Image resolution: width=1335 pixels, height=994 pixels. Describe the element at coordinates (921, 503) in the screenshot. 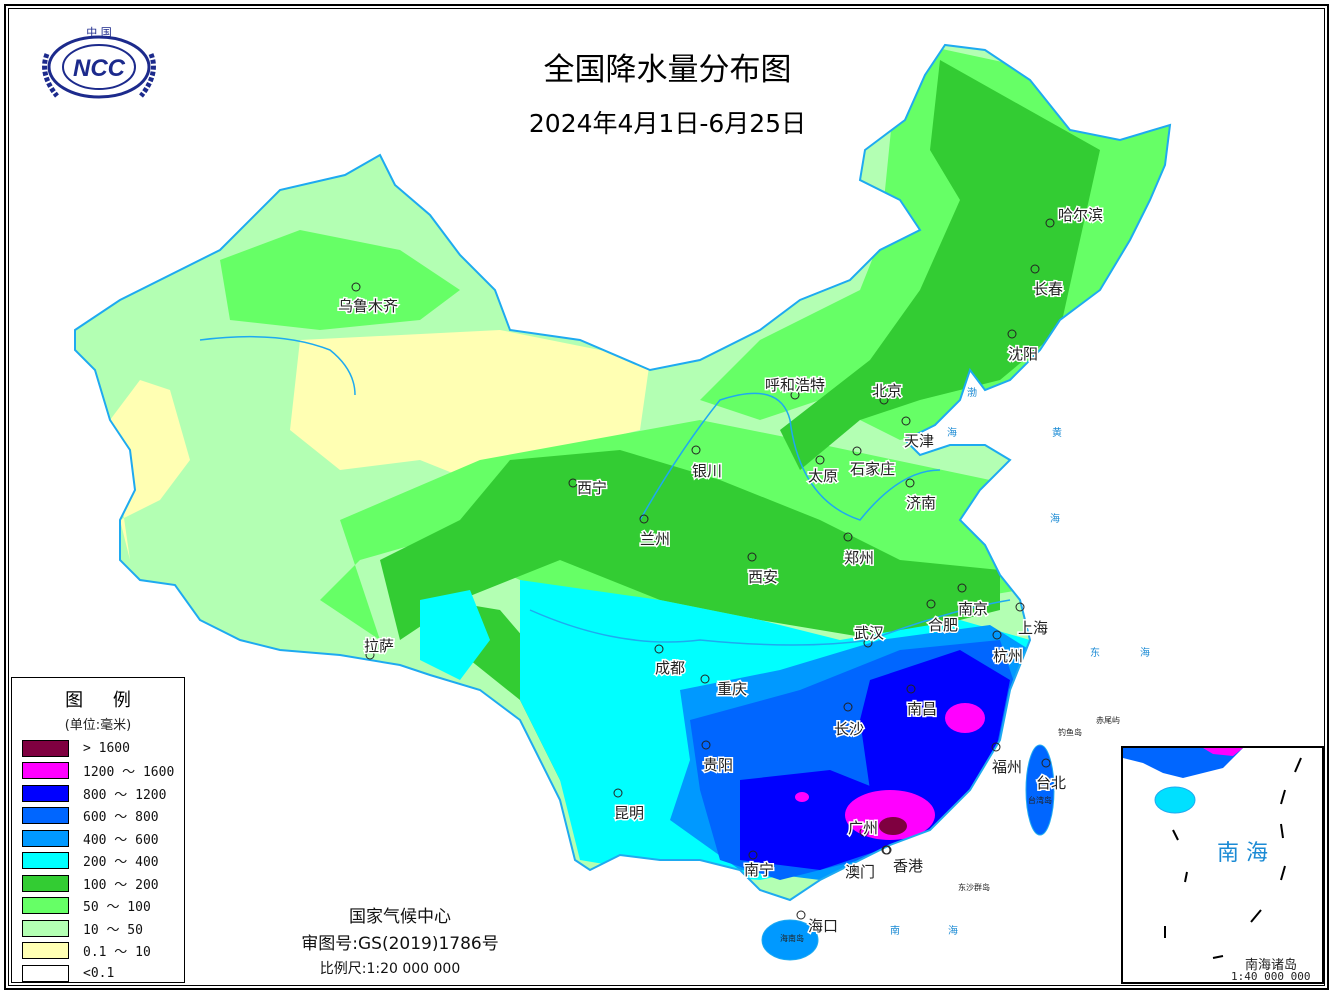

I see `city-label: 济南` at that location.